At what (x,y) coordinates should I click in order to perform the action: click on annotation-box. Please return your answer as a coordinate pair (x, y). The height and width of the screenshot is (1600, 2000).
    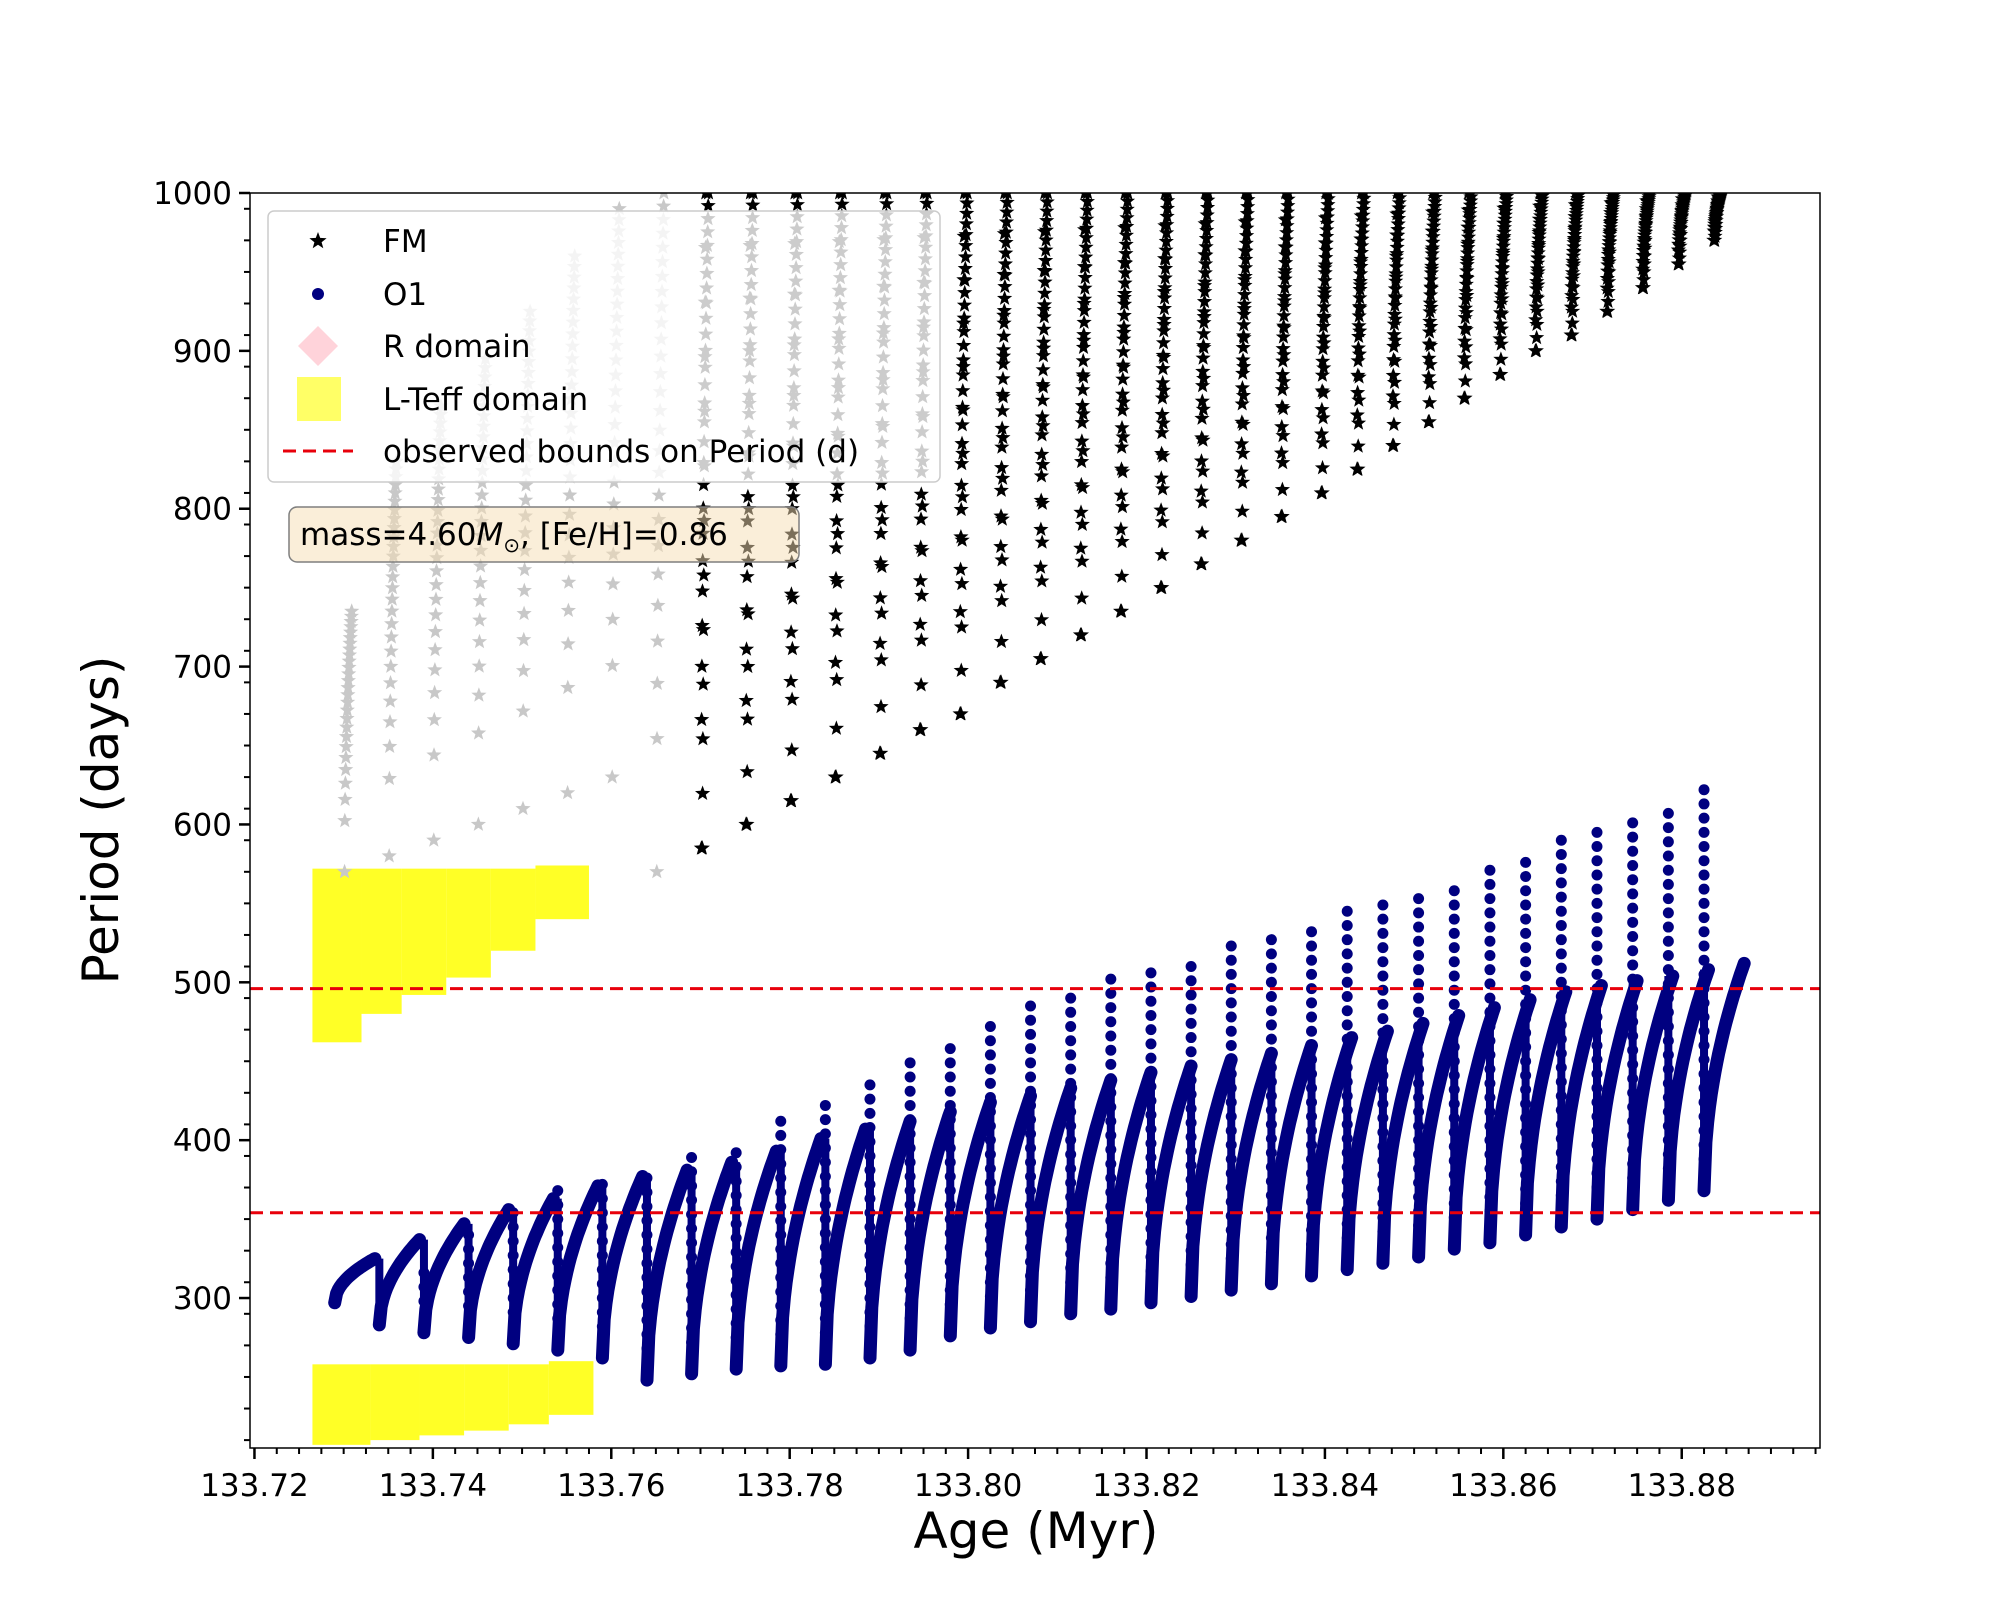
    Looking at the image, I should click on (544, 534).